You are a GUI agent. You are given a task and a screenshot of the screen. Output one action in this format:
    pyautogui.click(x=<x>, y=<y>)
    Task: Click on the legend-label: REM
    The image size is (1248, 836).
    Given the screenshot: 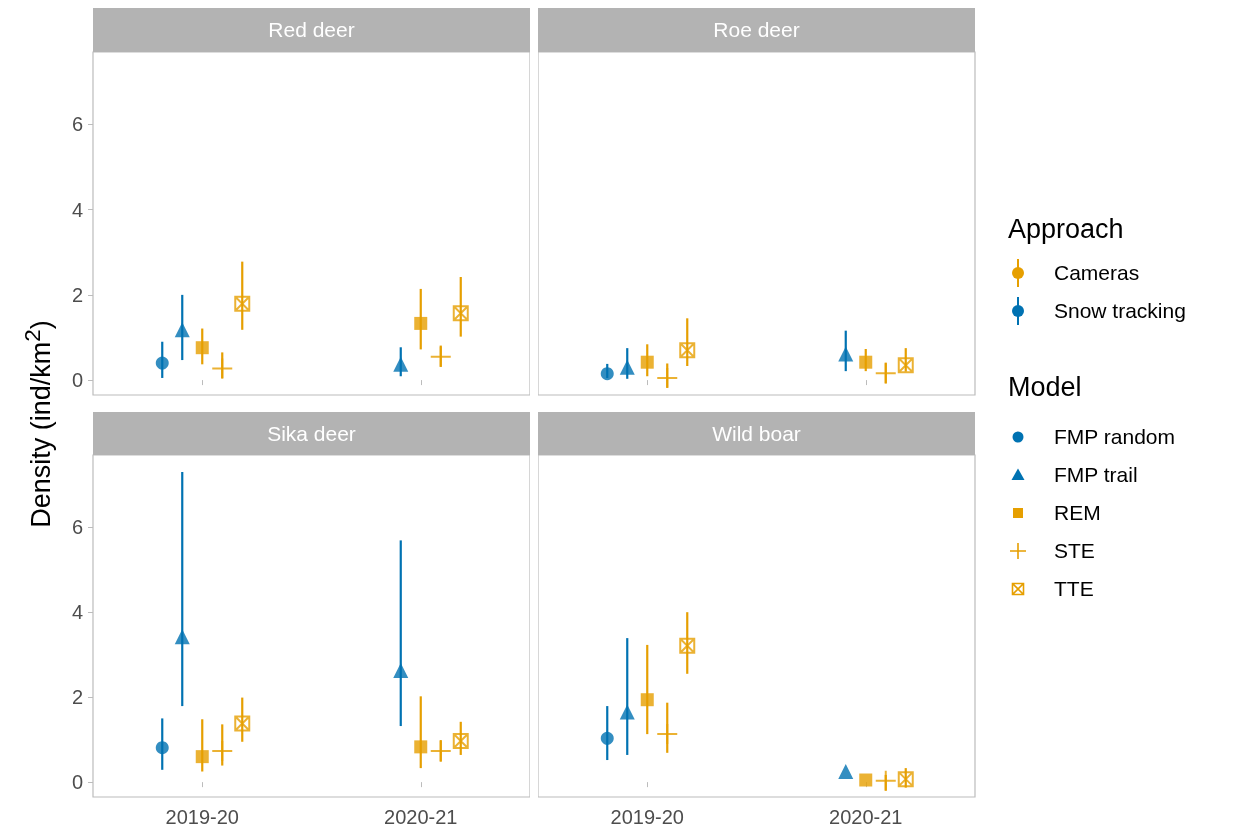 What is the action you would take?
    pyautogui.click(x=1077, y=513)
    